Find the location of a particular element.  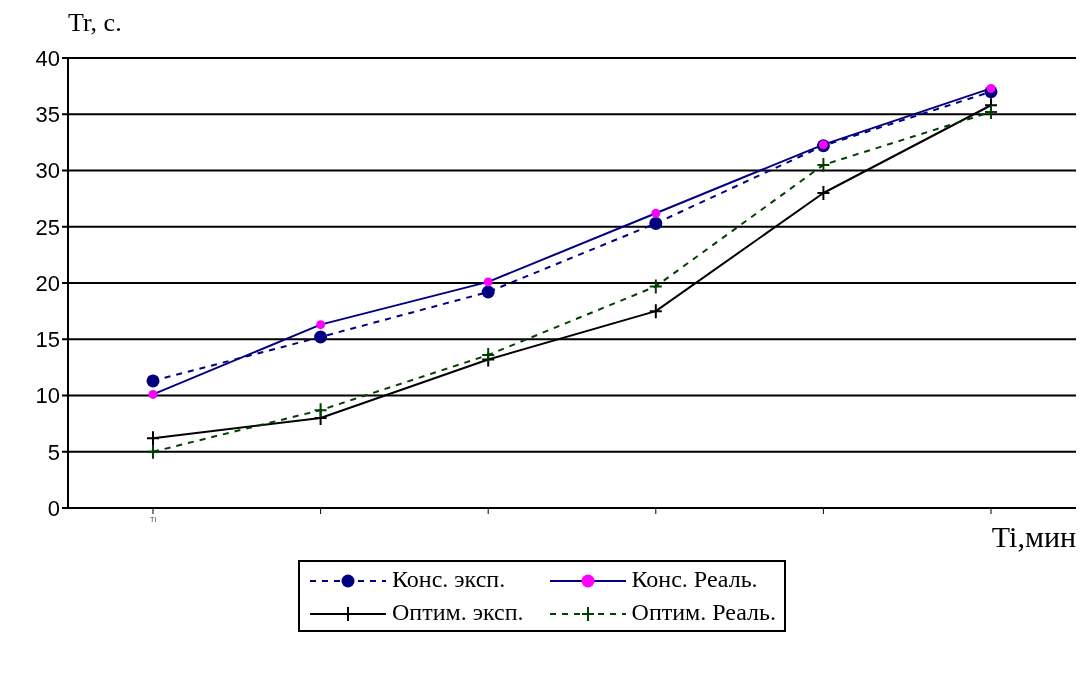

x-tick-label: Ti is located at coordinates (153, 519).